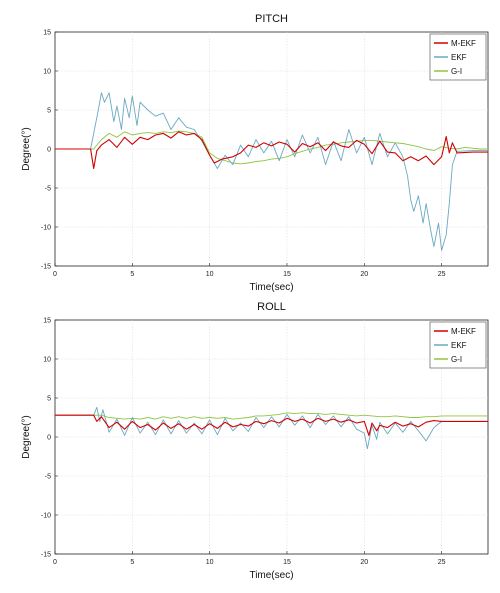 The height and width of the screenshot is (593, 500). What do you see at coordinates (271, 19) in the screenshot?
I see `chart-title: PITCH` at bounding box center [271, 19].